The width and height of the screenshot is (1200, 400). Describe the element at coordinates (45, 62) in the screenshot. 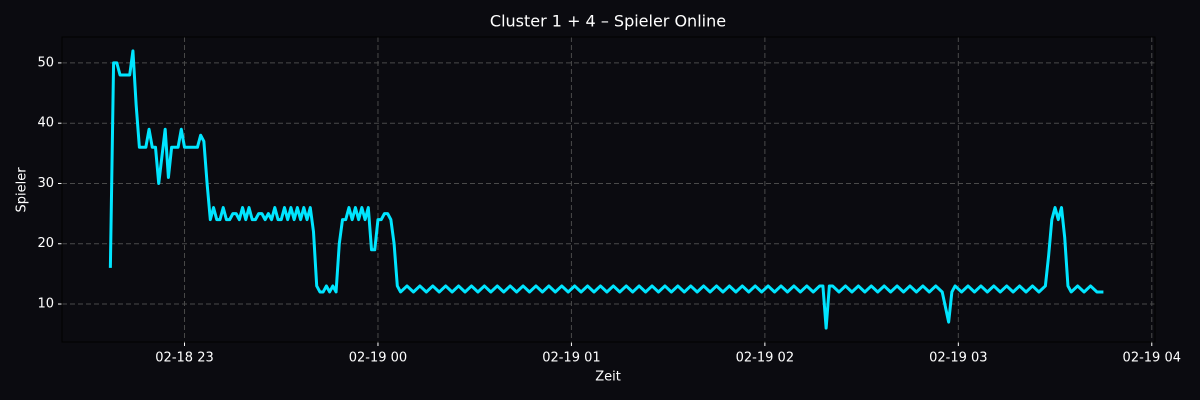

I see `y-tick-label: 50` at that location.